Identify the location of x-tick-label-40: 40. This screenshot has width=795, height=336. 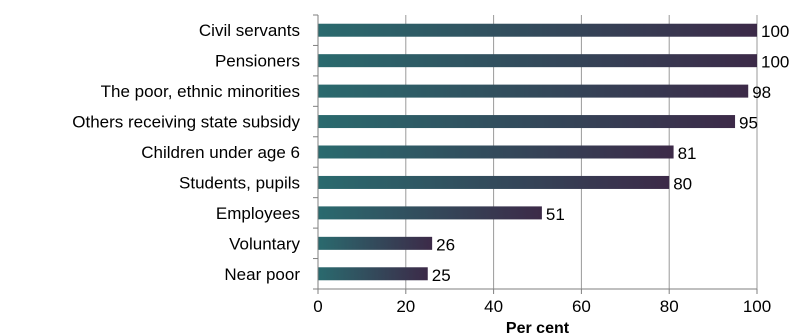
(493, 306).